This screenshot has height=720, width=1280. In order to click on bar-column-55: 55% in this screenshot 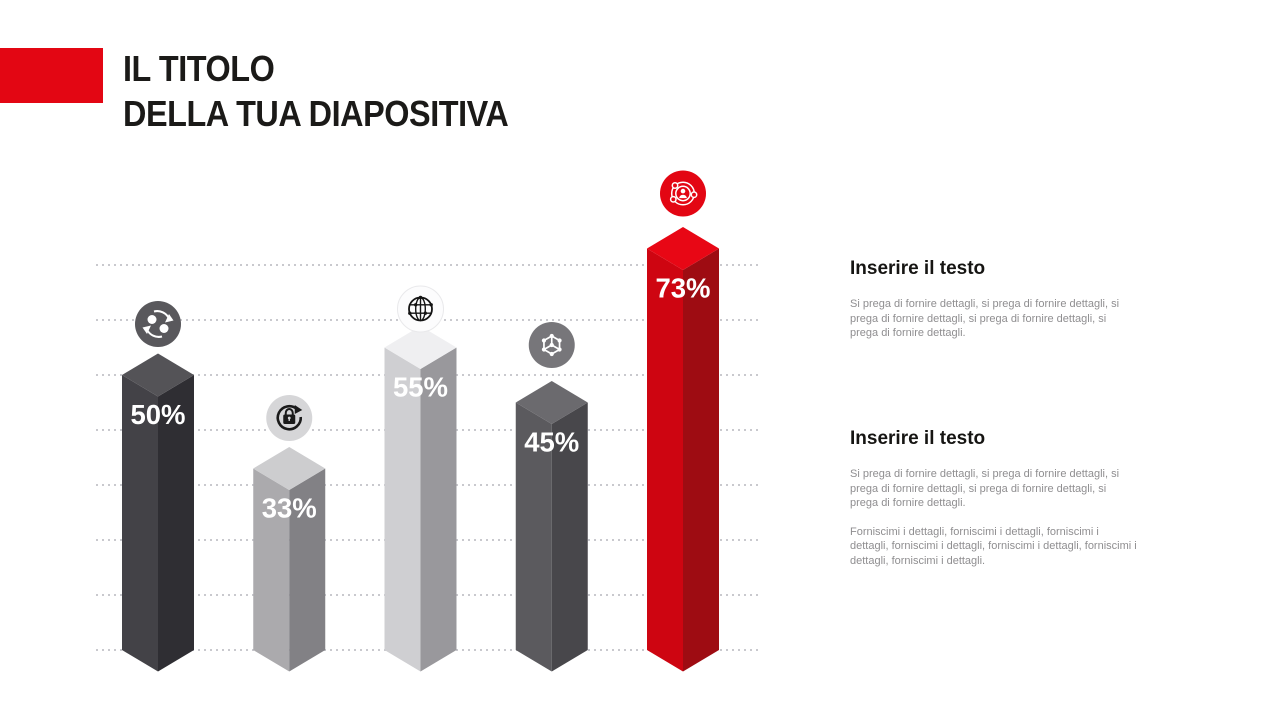, I will do `click(420, 499)`.